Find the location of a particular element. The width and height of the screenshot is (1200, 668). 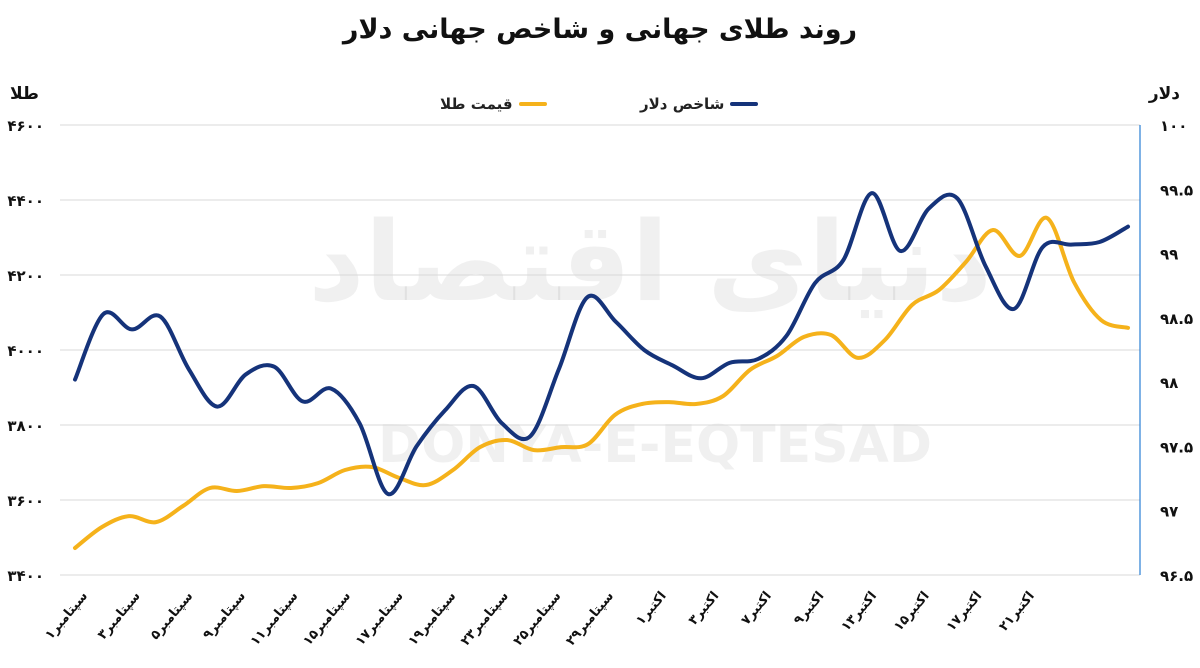

right-axis-title: دلار is located at coordinates (1164, 94).